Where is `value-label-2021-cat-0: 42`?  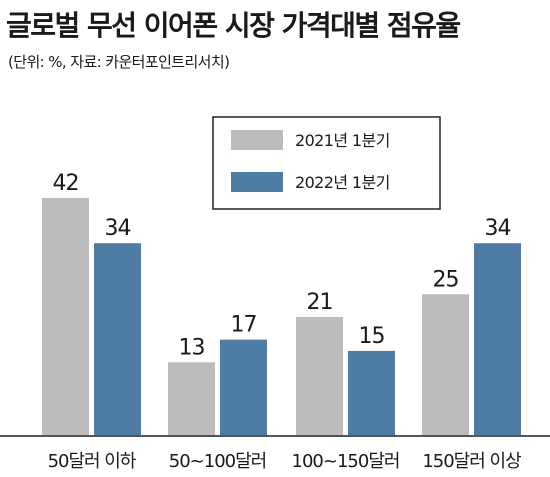 value-label-2021-cat-0: 42 is located at coordinates (66, 183).